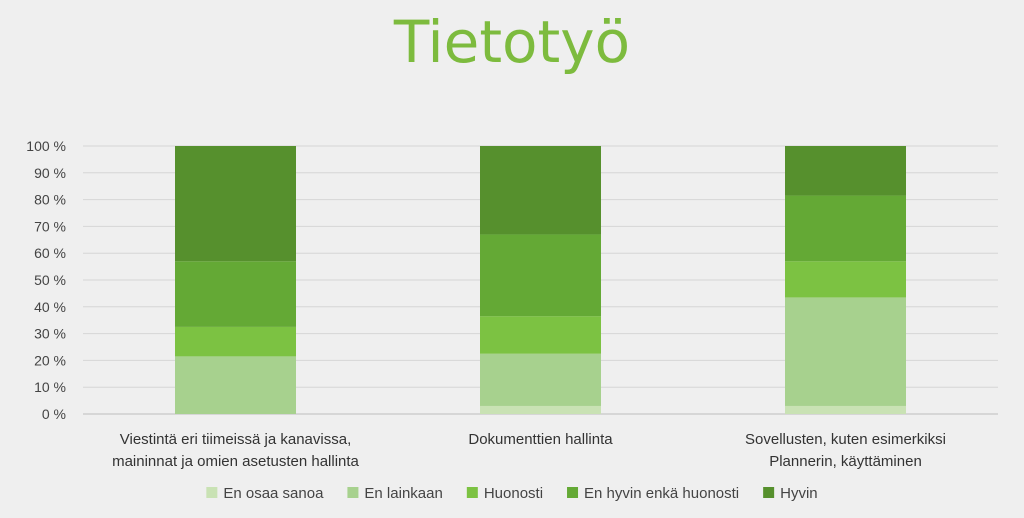 This screenshot has width=1024, height=518. What do you see at coordinates (50, 226) in the screenshot?
I see `y-tick-label: 70 %` at bounding box center [50, 226].